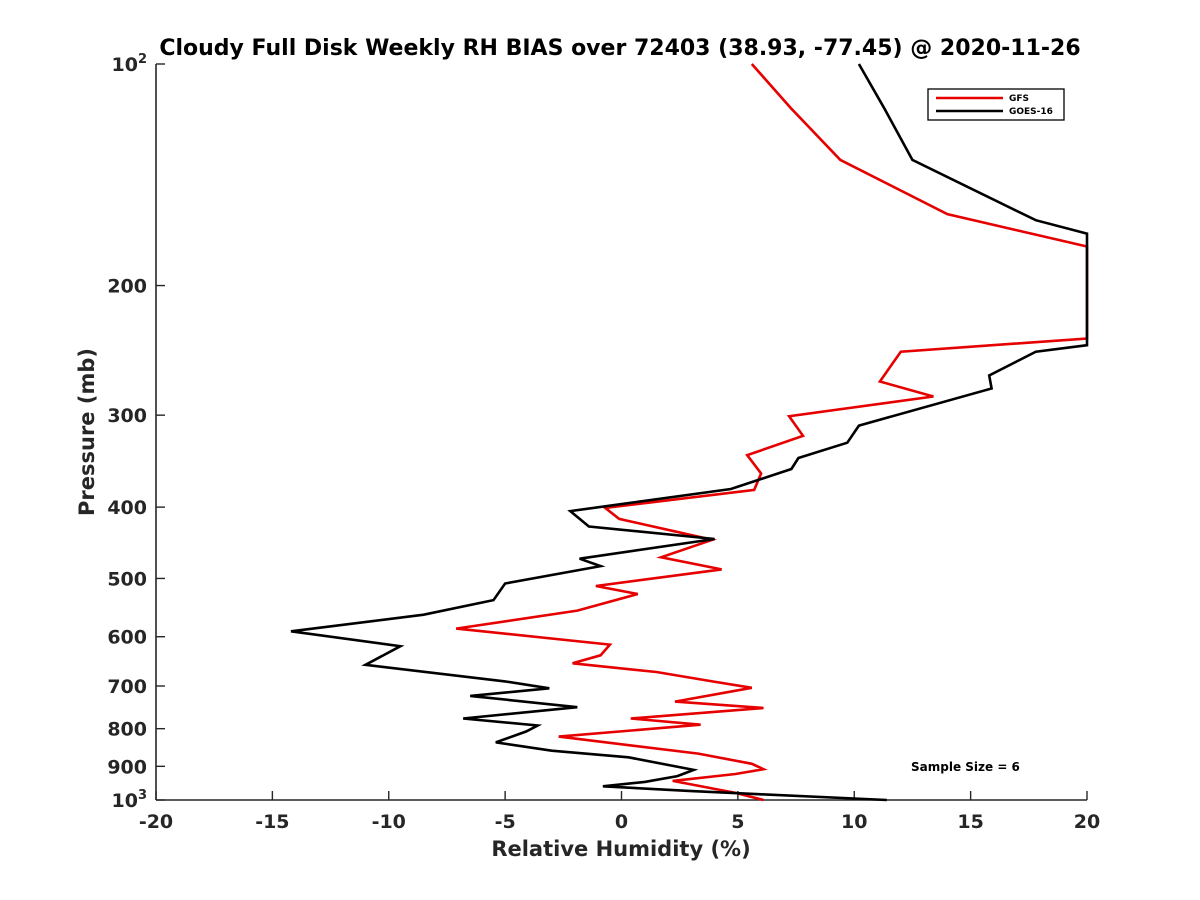 Image resolution: width=1200 pixels, height=900 pixels. Describe the element at coordinates (965, 767) in the screenshot. I see `sample-size-annotation: Sample Size = 6` at that location.